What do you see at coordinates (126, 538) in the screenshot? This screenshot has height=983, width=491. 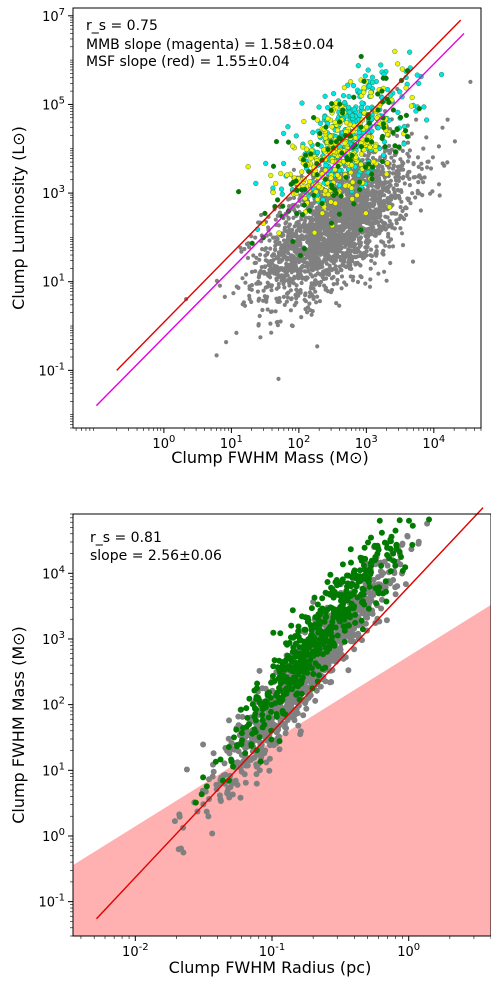 I see `annotation-rs-bottom: r_s = 0.81` at bounding box center [126, 538].